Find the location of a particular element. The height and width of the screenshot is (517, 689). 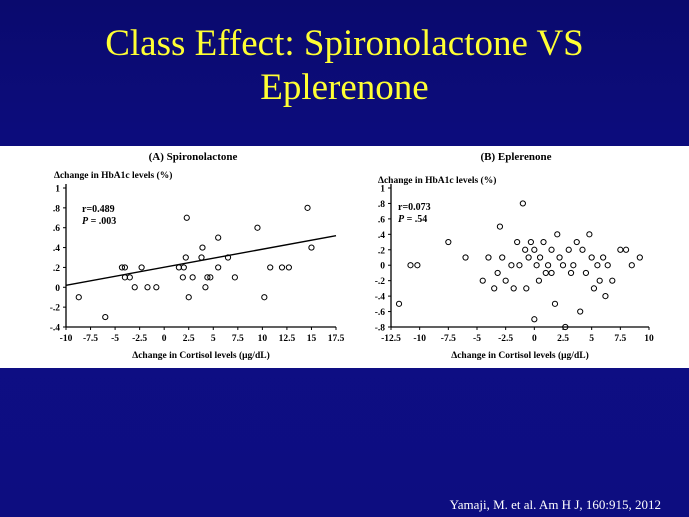

stat-p: P = .54 is located at coordinates (412, 219).